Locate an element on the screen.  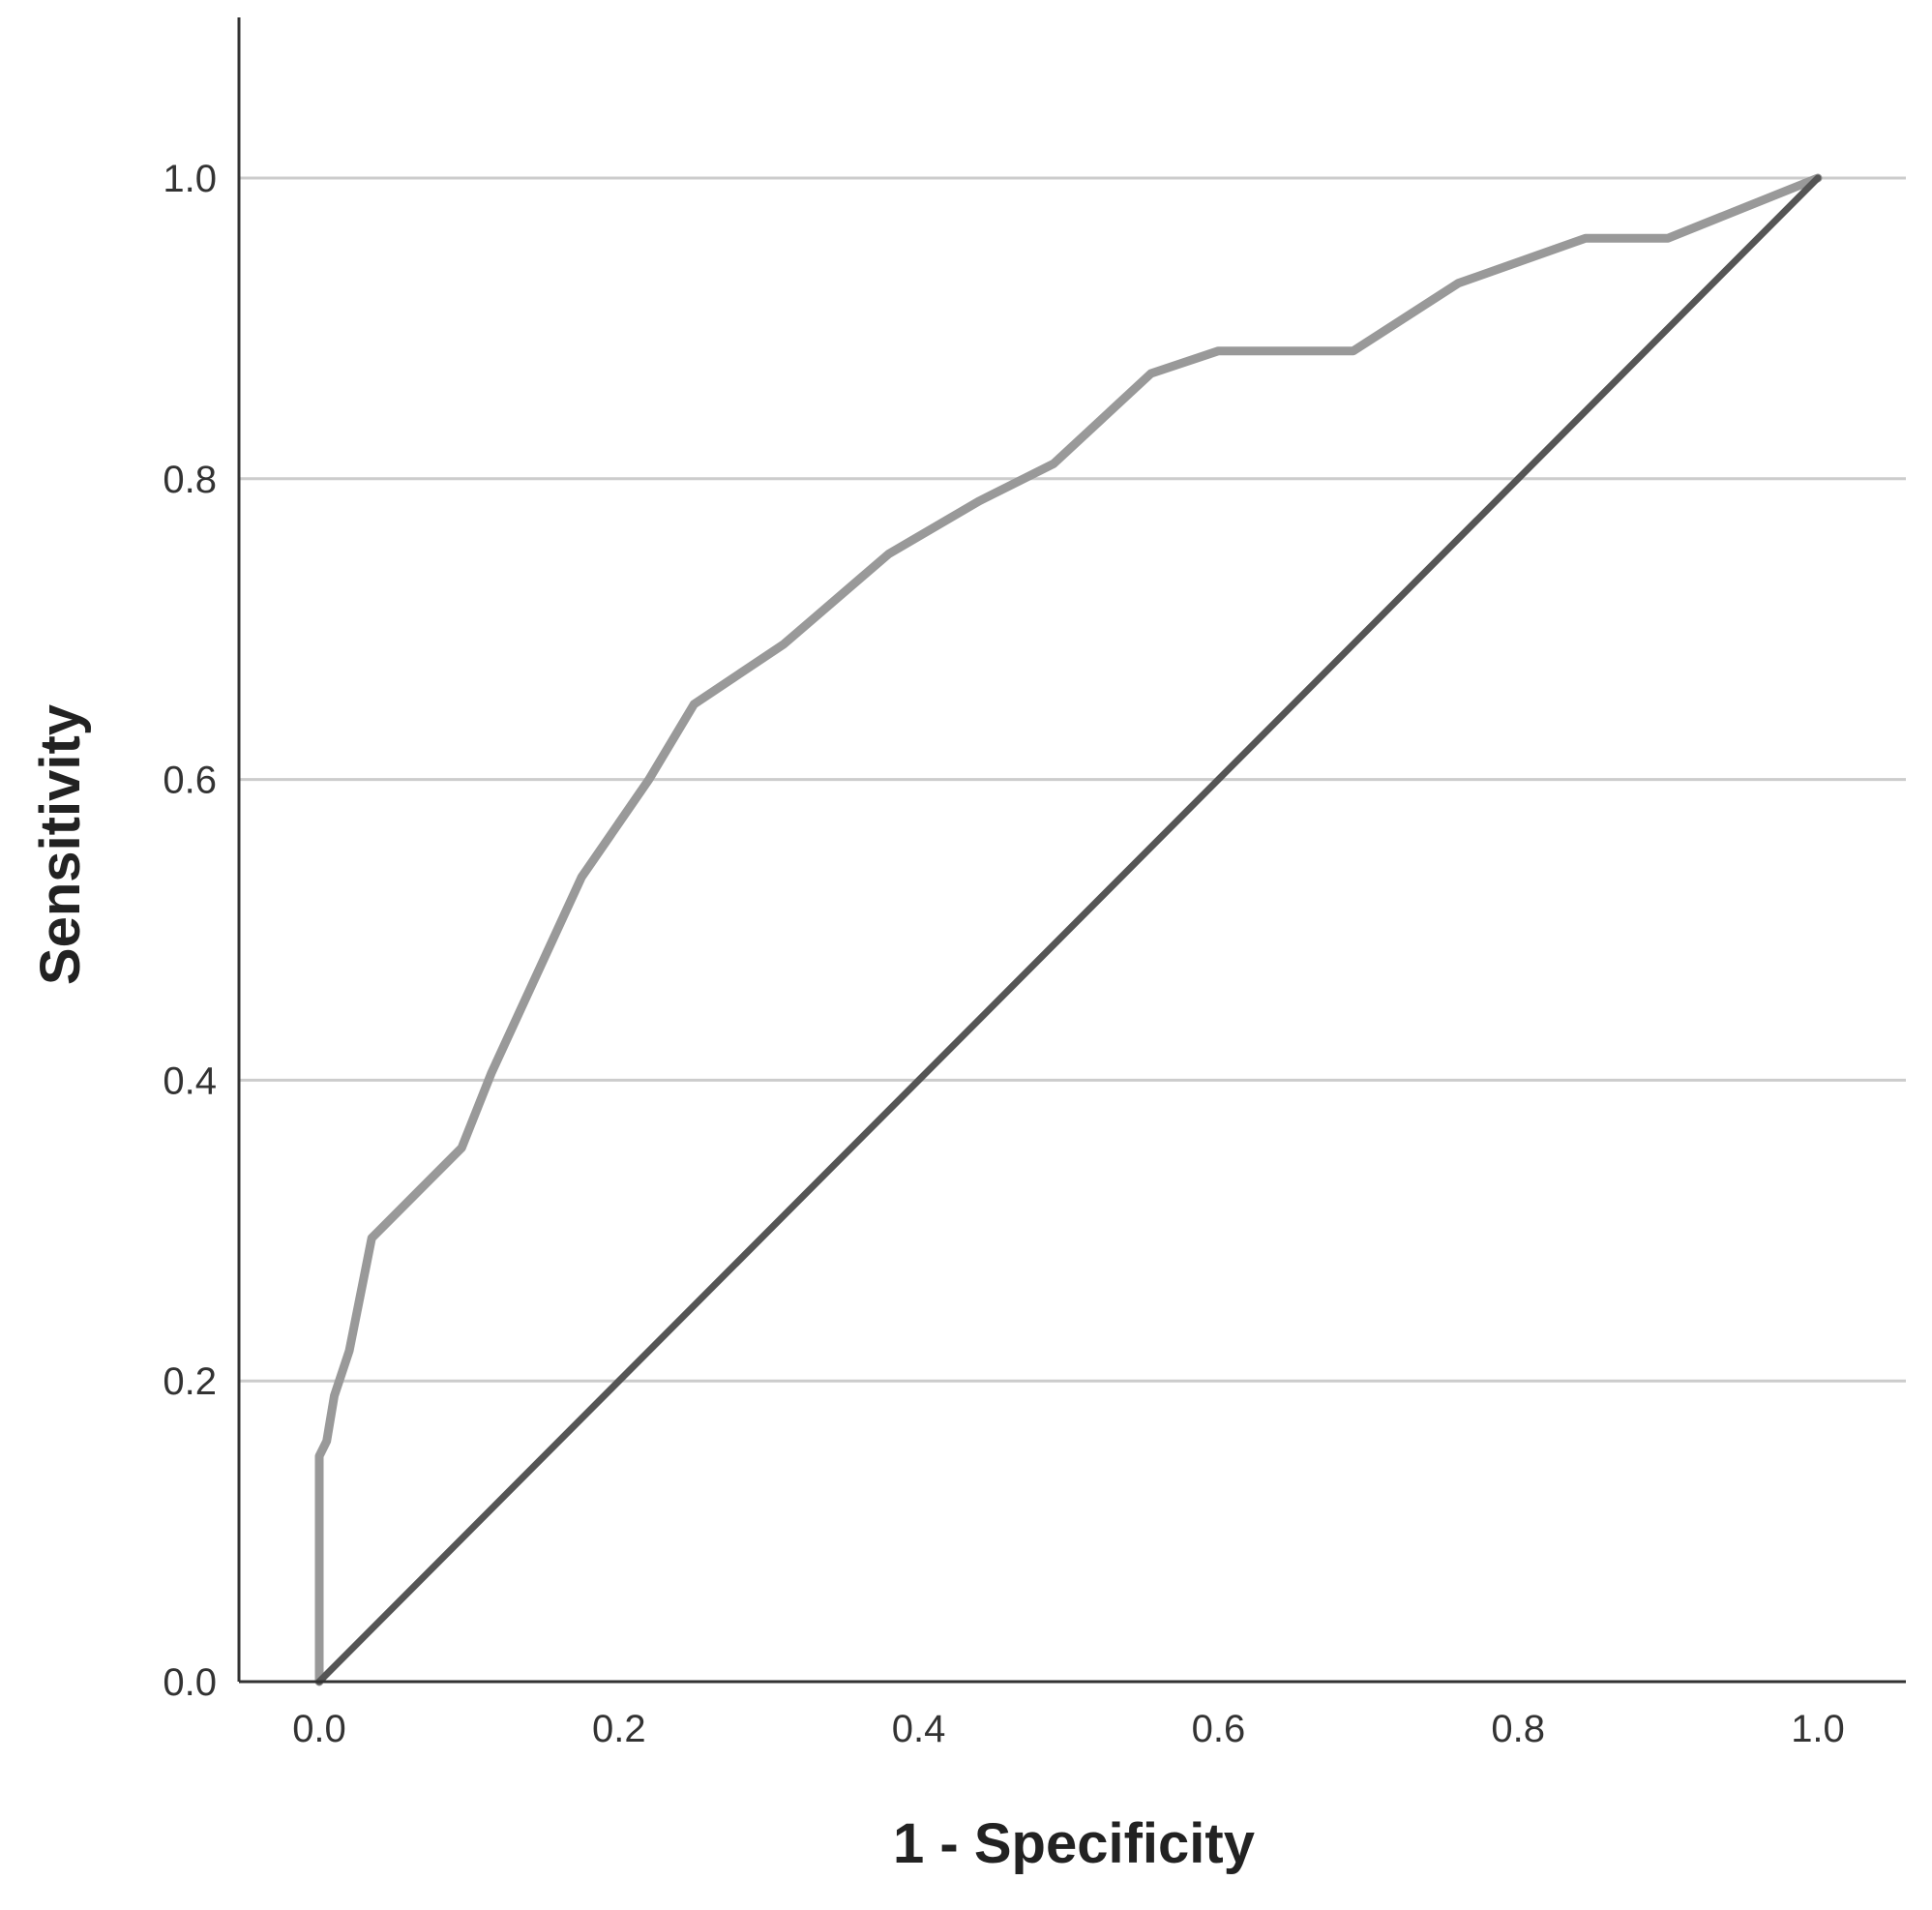
y-axis-title: Sensitivity is located at coordinates (60, 845).